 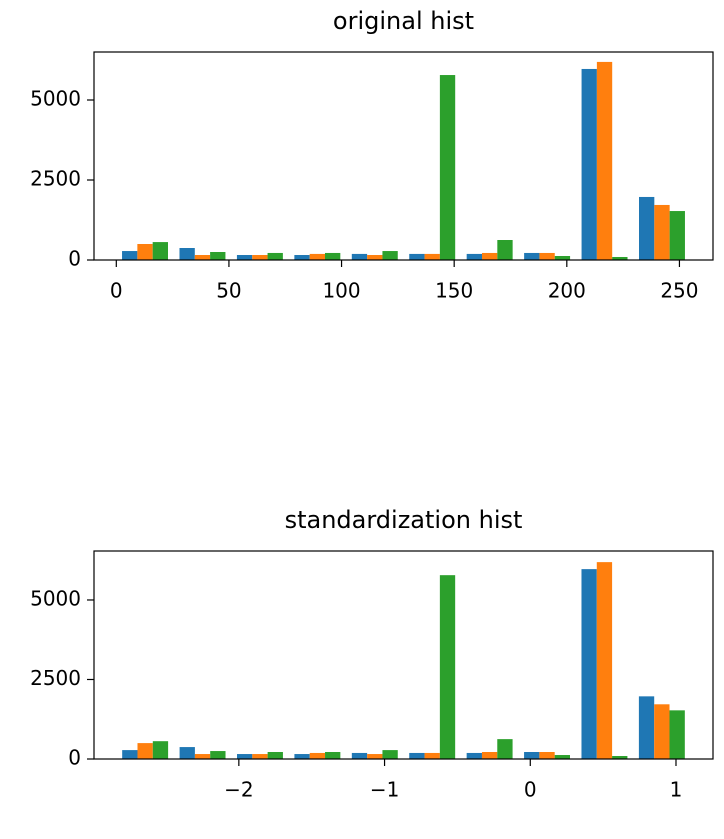 I want to click on x-tick-label: 150, so click(x=454, y=291).